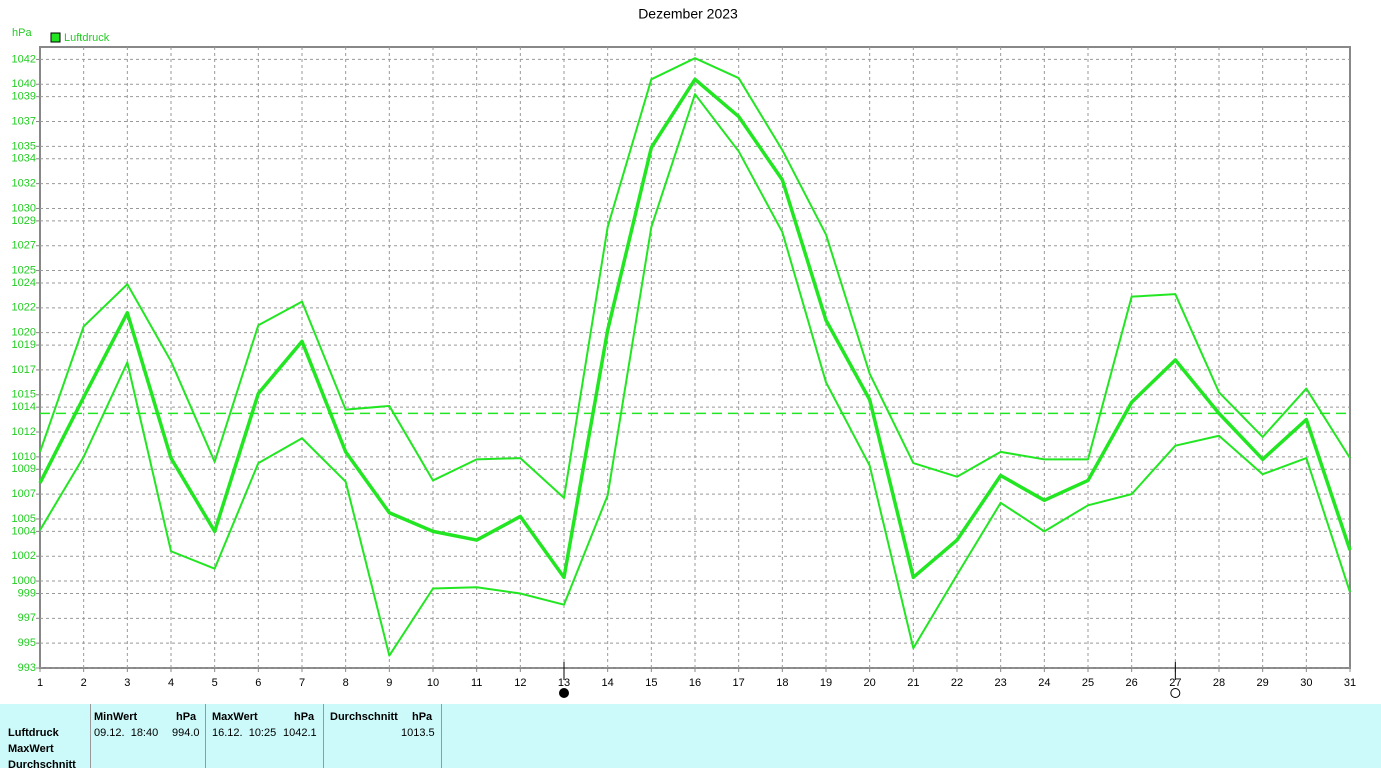  What do you see at coordinates (27, 618) in the screenshot?
I see `y-tick-label: 997` at bounding box center [27, 618].